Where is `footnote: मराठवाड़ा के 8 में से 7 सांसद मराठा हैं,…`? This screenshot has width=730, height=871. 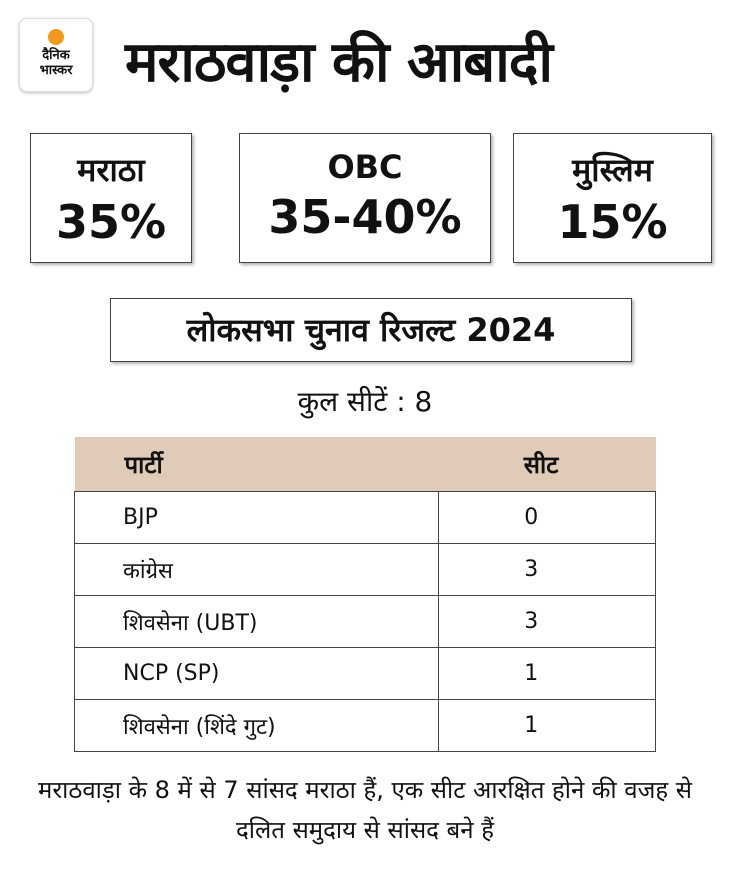
footnote: मराठवाड़ा के 8 में से 7 सांसद मराठा हैं,… is located at coordinates (365, 810).